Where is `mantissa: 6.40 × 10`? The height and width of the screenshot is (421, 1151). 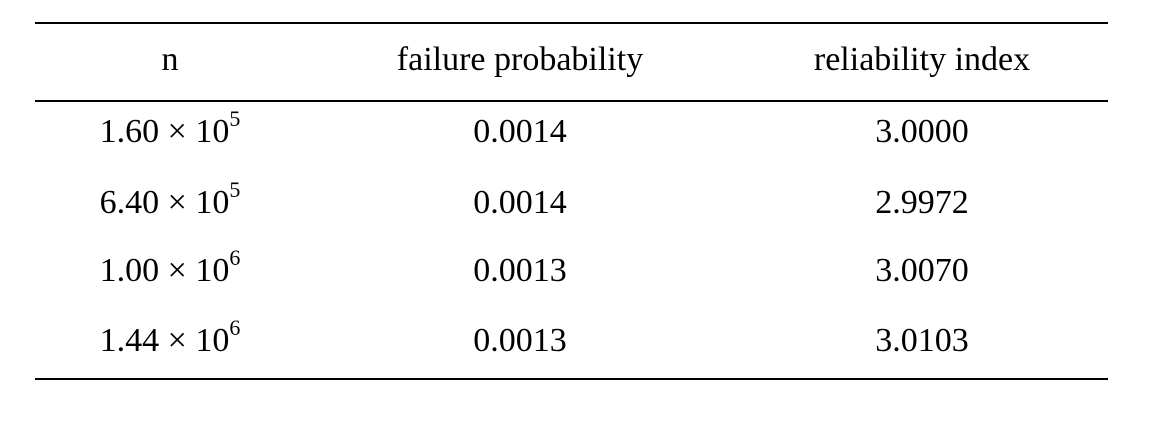
mantissa: 6.40 × 10 is located at coordinates (165, 202).